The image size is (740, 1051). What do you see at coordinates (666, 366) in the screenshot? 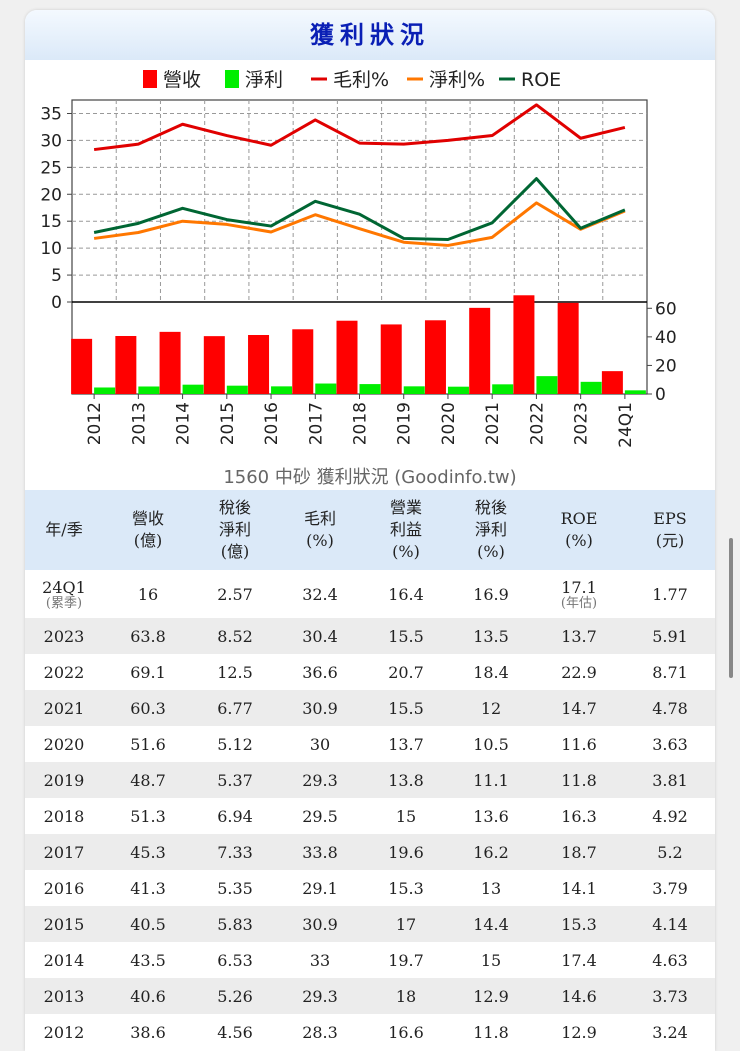
I see `y2-tick-label: 20` at bounding box center [666, 366].